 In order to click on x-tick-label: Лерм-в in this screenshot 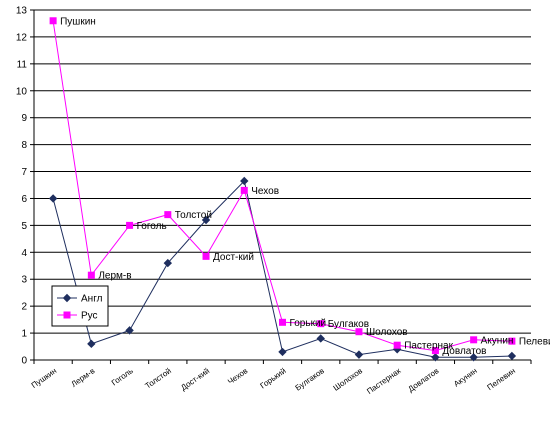, I will do `click(83, 377)`.